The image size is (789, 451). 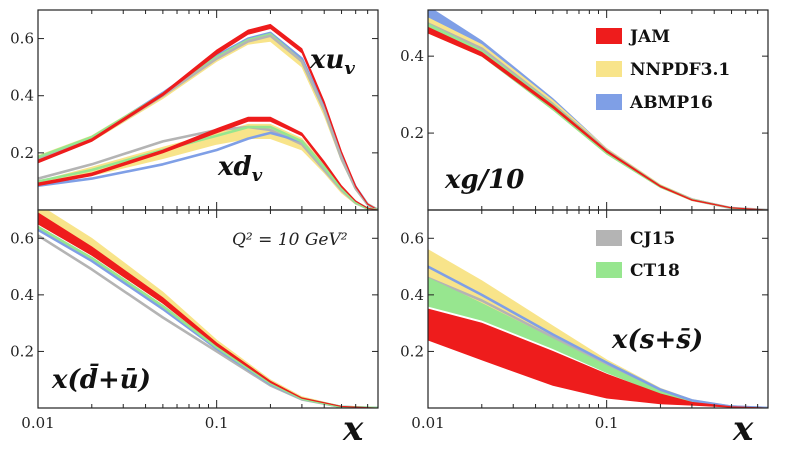 What do you see at coordinates (484, 180) in the screenshot?
I see `panel-label-xg: xg/10` at bounding box center [484, 180].